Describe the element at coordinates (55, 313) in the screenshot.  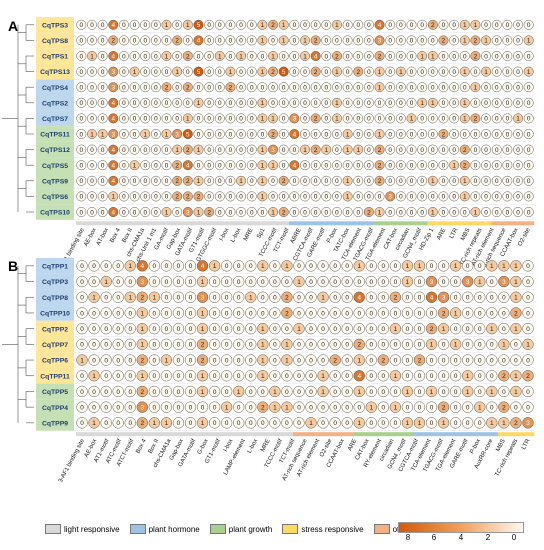
I see `gene-label-bg` at that location.